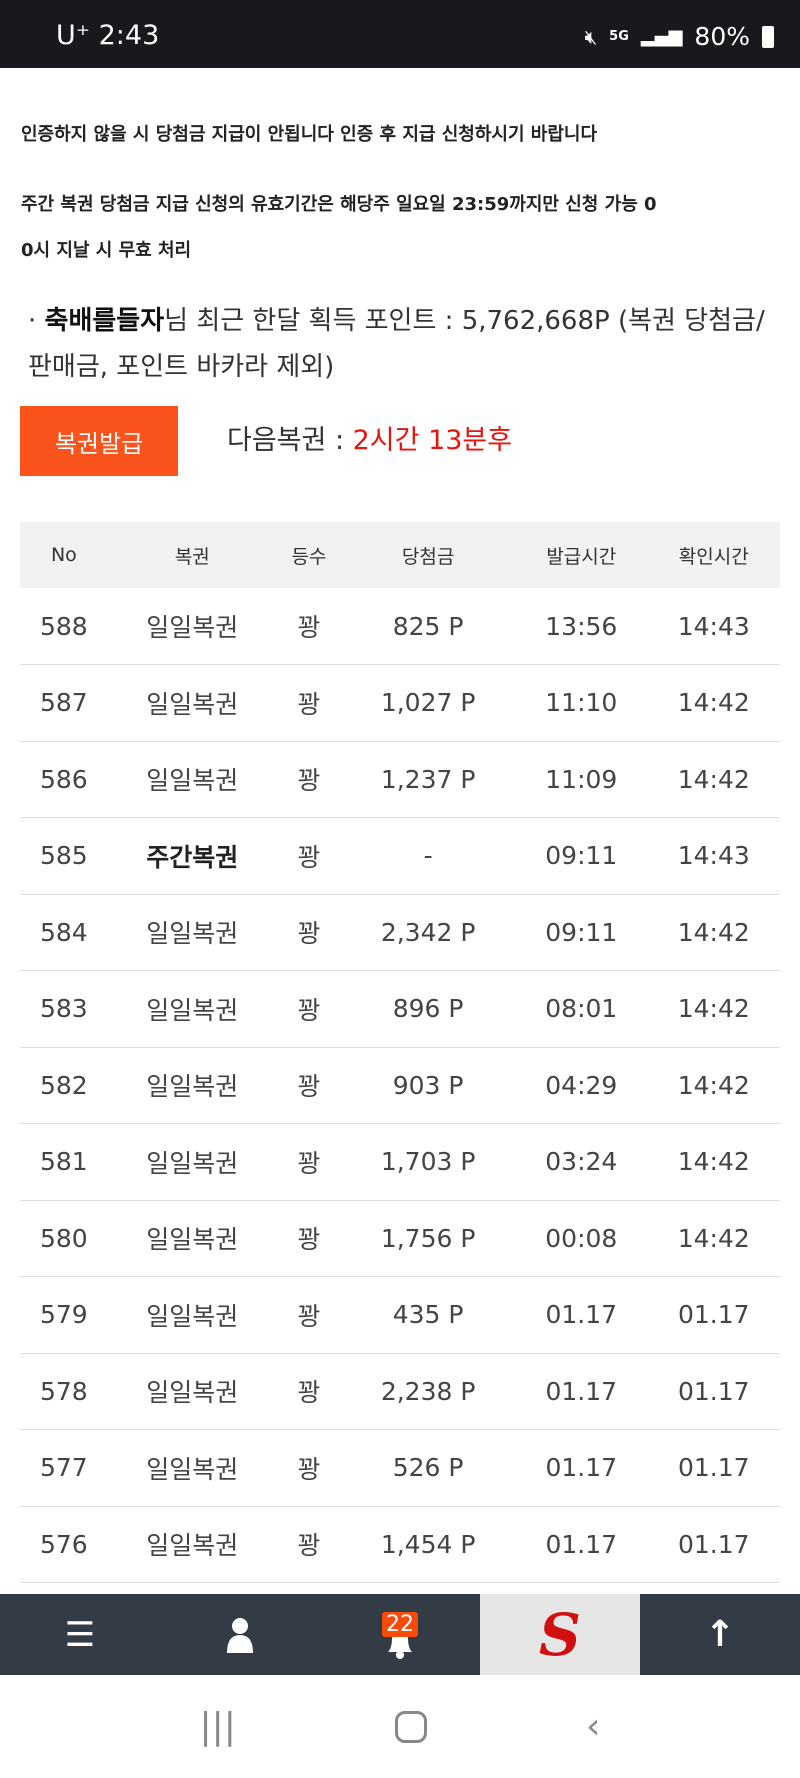  Describe the element at coordinates (713, 856) in the screenshot. I see `table-cell: 14:43` at that location.